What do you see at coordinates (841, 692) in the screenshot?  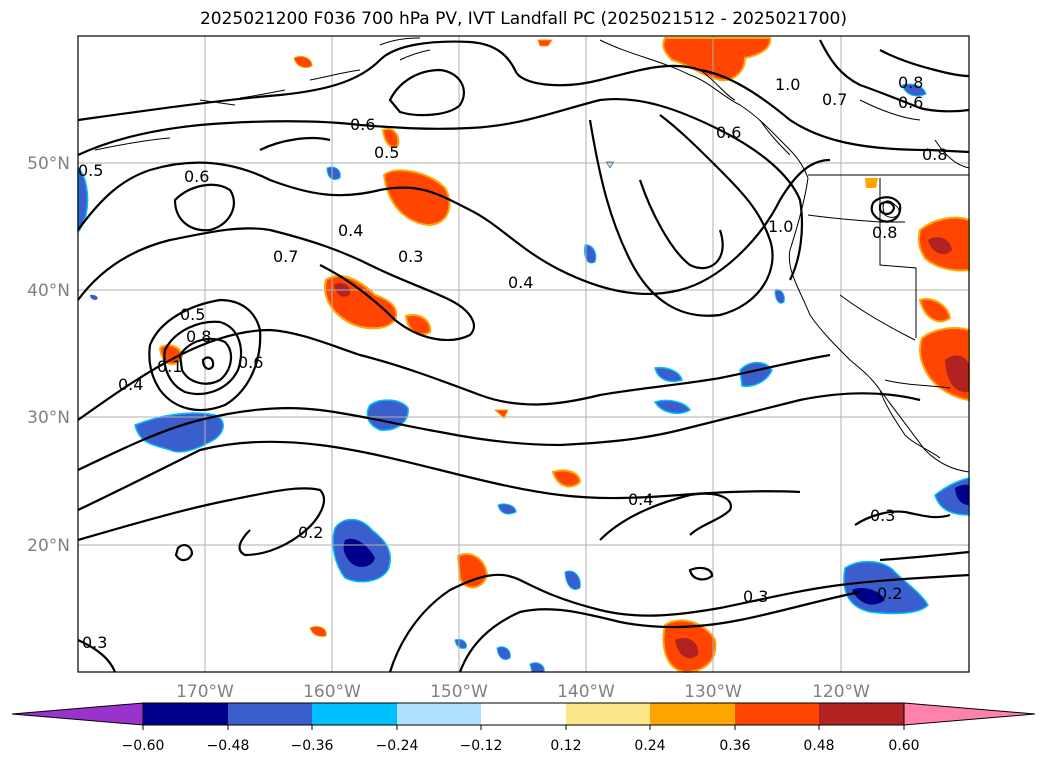 I see `lon-tick-label: 120°W` at bounding box center [841, 692].